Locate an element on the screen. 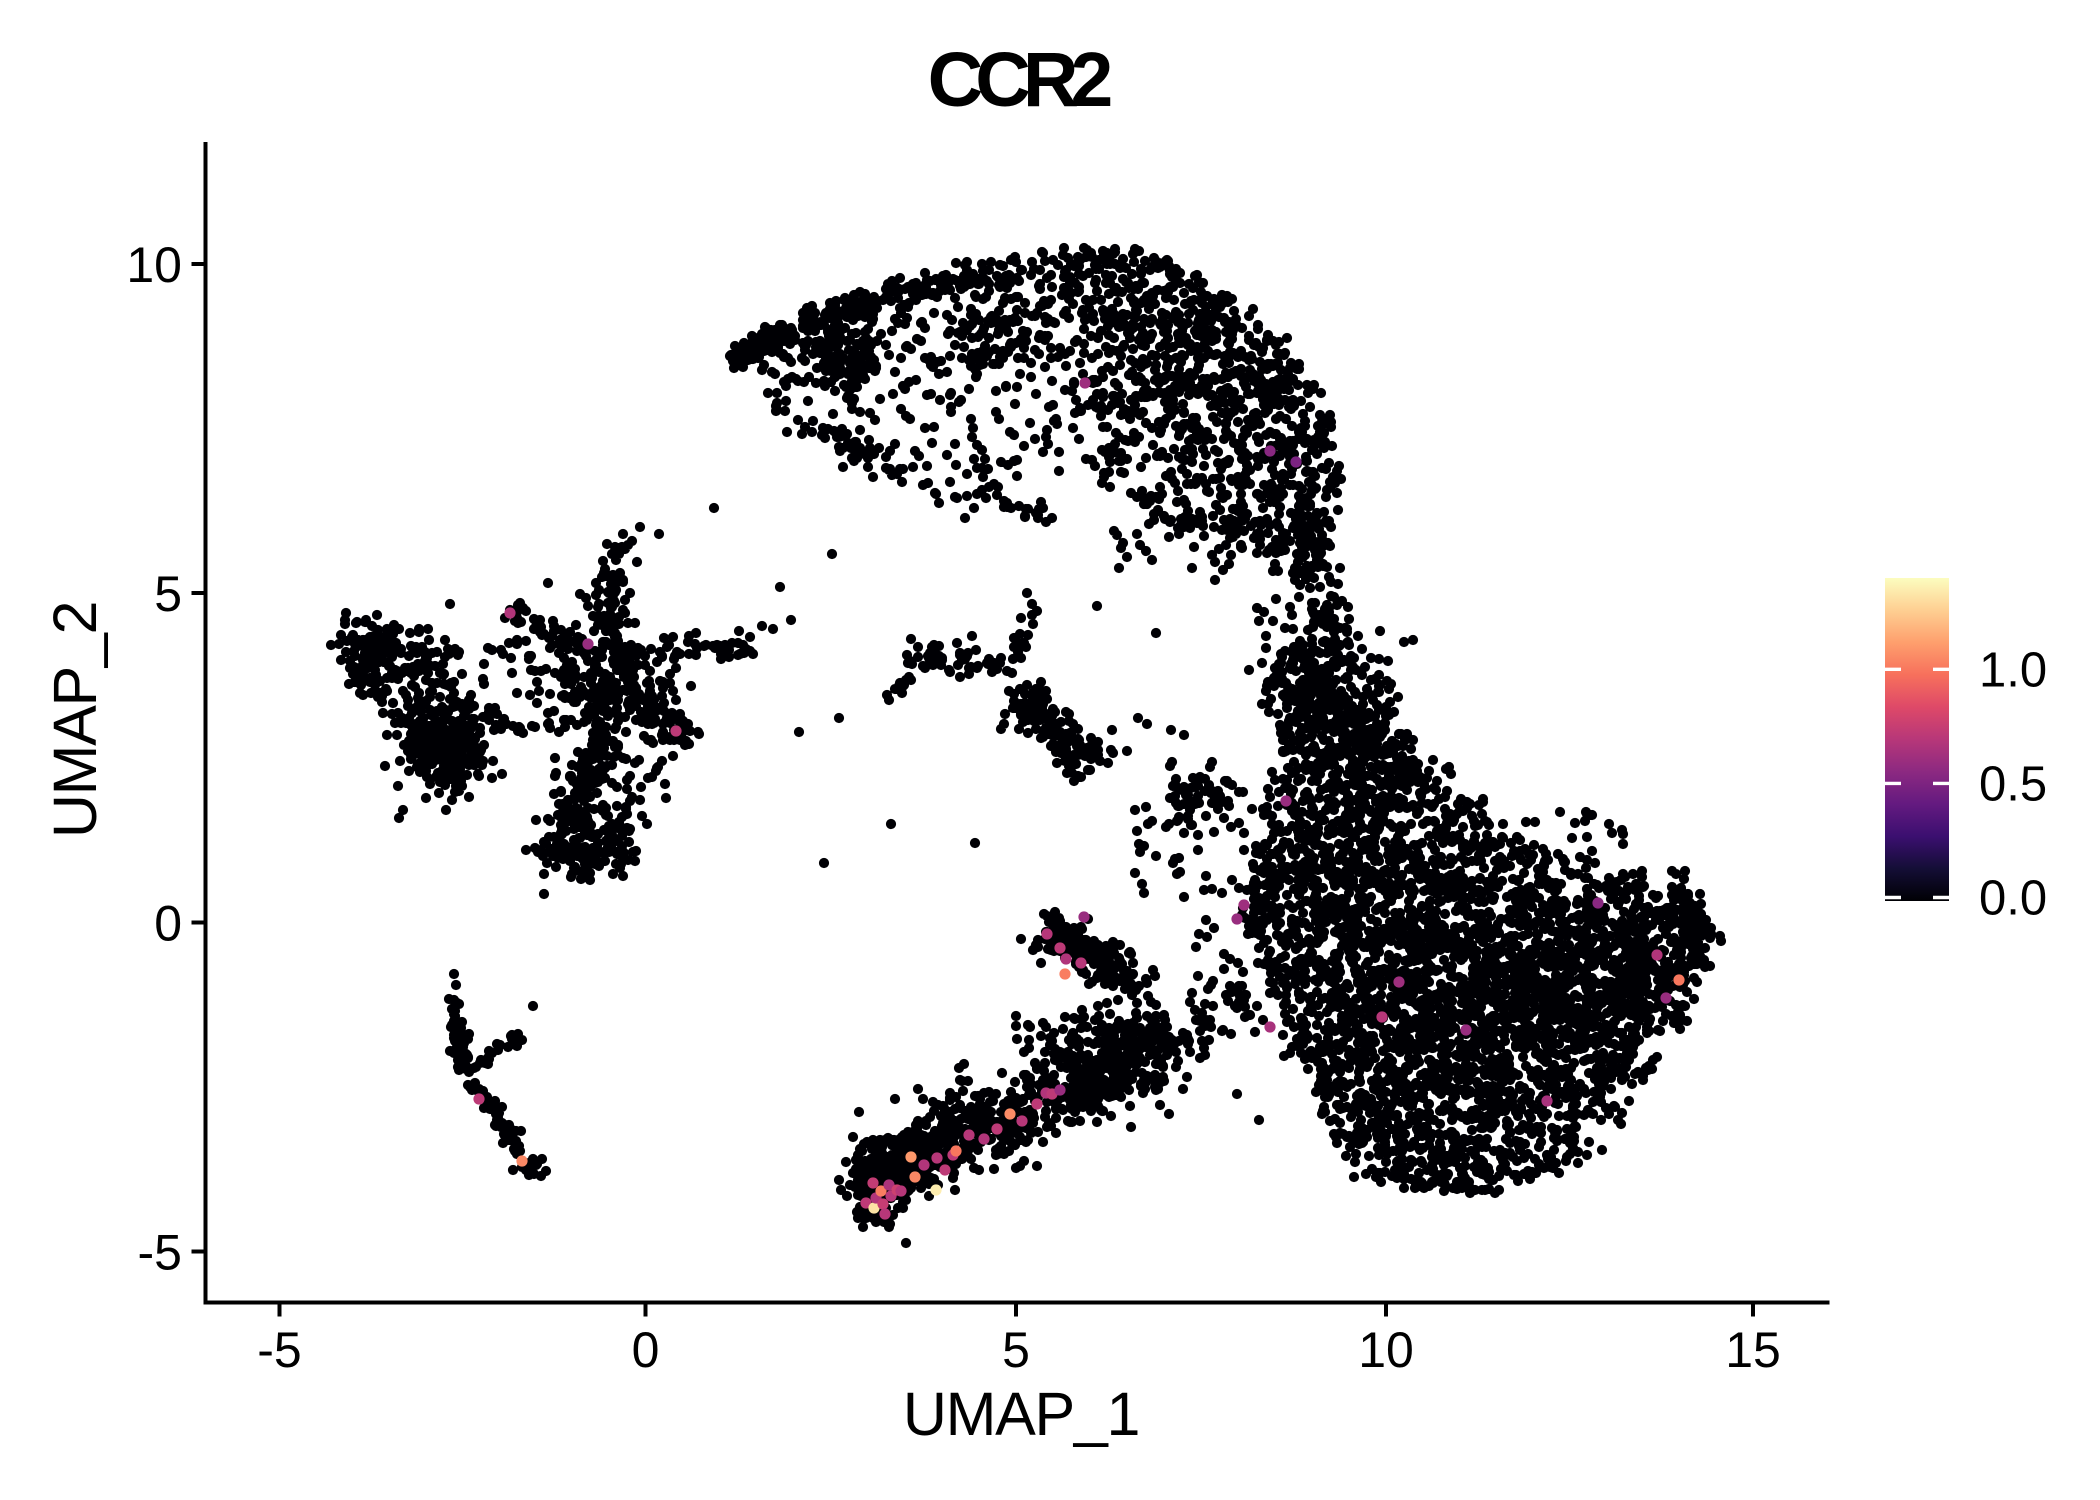  svg-text: UMAP_2 is located at coordinates (75, 720).